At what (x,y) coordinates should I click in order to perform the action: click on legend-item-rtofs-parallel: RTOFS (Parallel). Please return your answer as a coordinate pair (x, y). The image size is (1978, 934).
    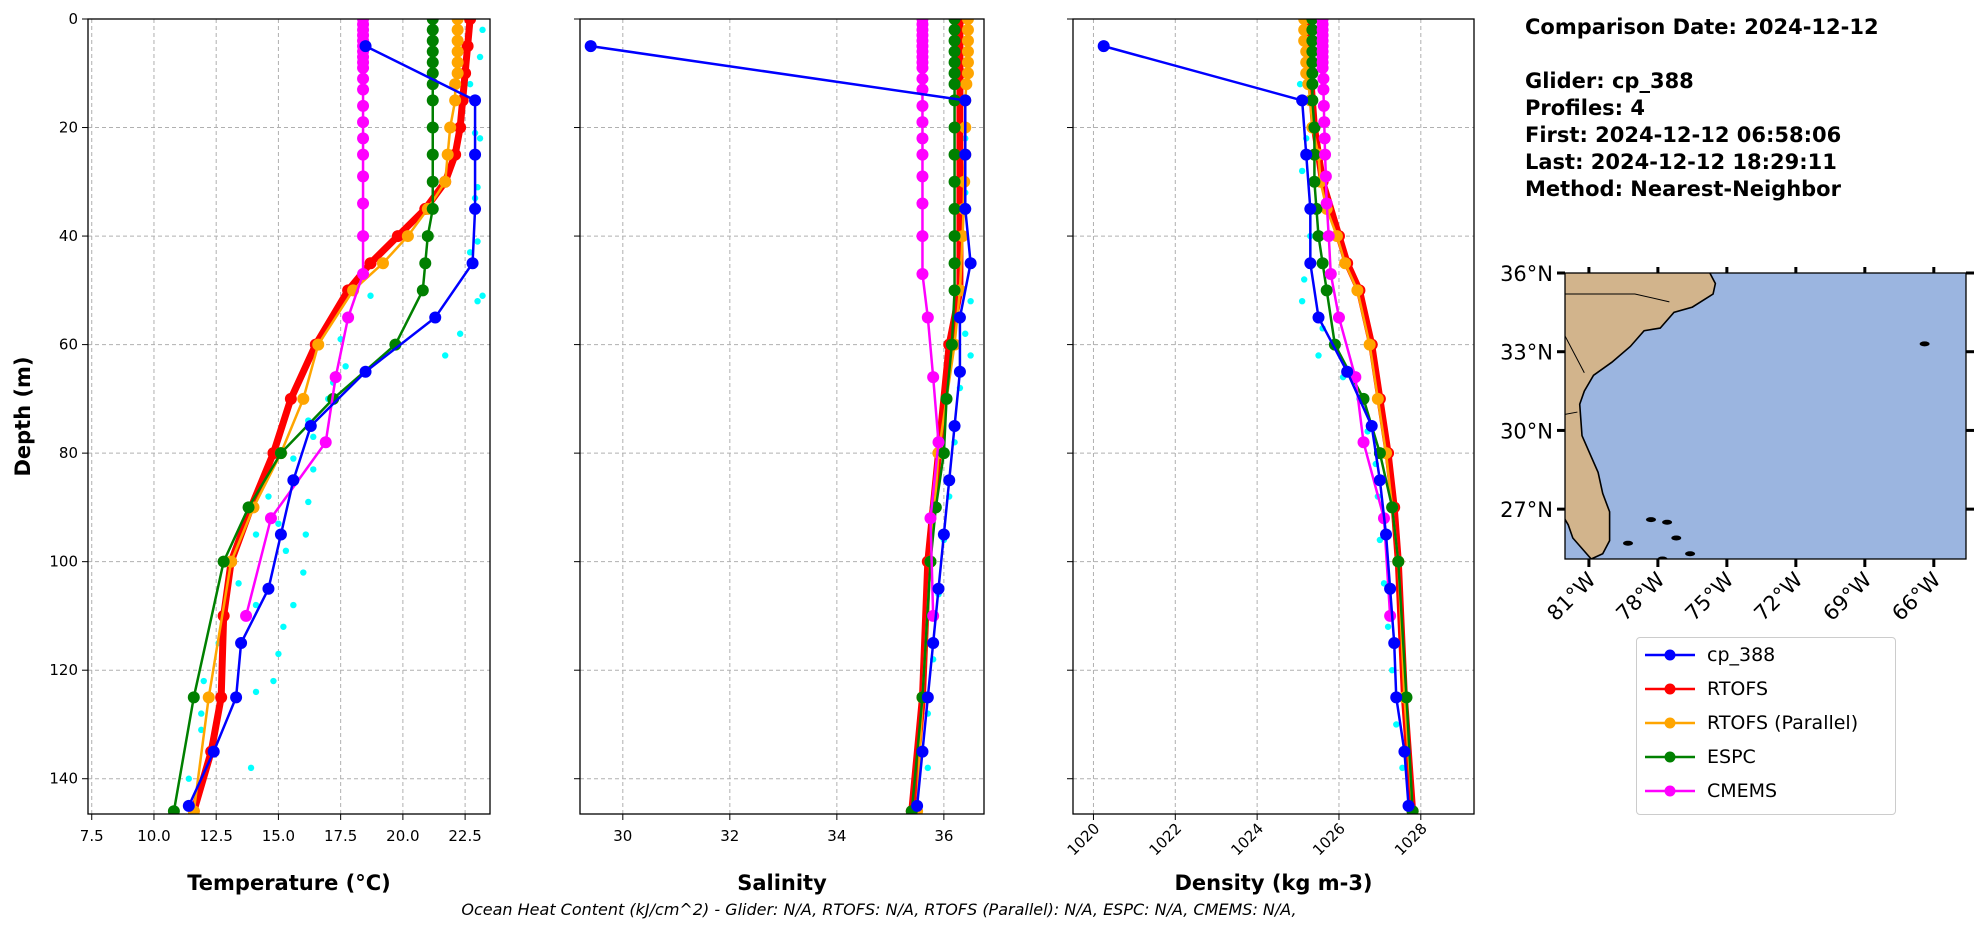
    Looking at the image, I should click on (1766, 723).